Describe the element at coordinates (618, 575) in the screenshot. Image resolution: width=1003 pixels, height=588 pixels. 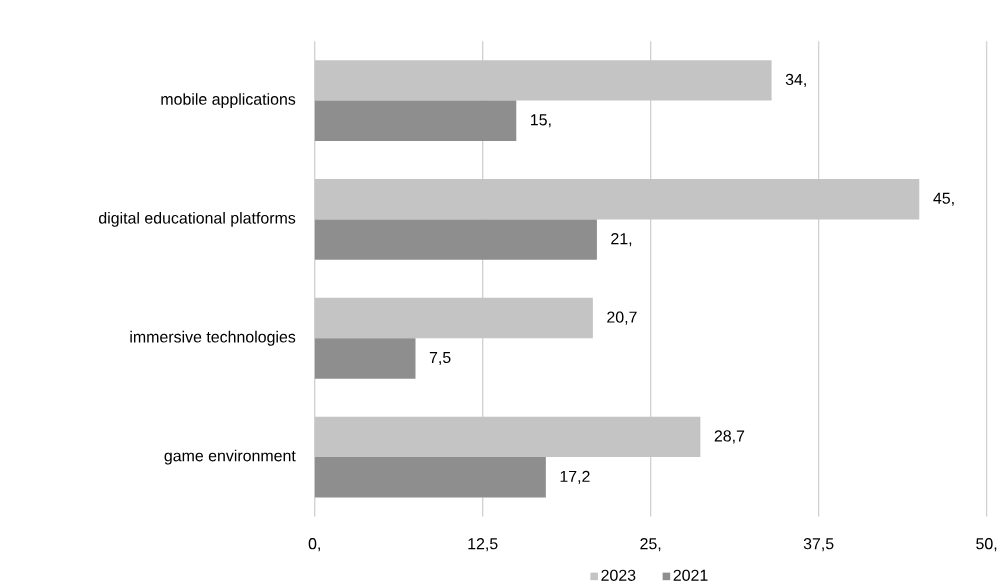
I see `legend-label: 2023` at that location.